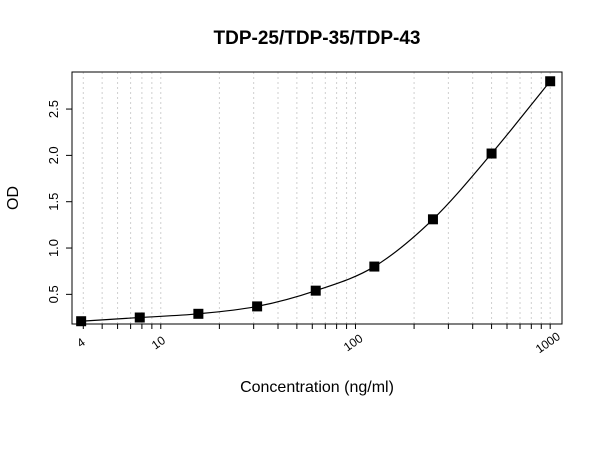 The width and height of the screenshot is (600, 450). What do you see at coordinates (53, 294) in the screenshot?
I see `y-tick-label: 0.5` at bounding box center [53, 294].